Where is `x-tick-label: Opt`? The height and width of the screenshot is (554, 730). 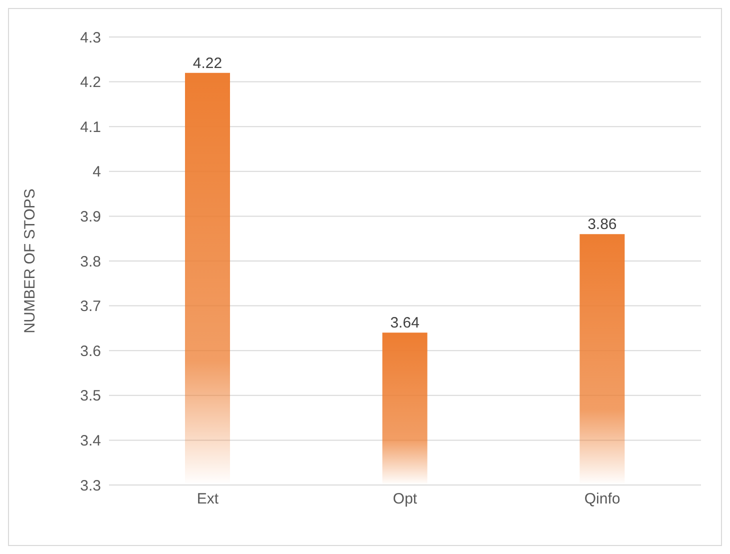
x-tick-label: Opt is located at coordinates (405, 499).